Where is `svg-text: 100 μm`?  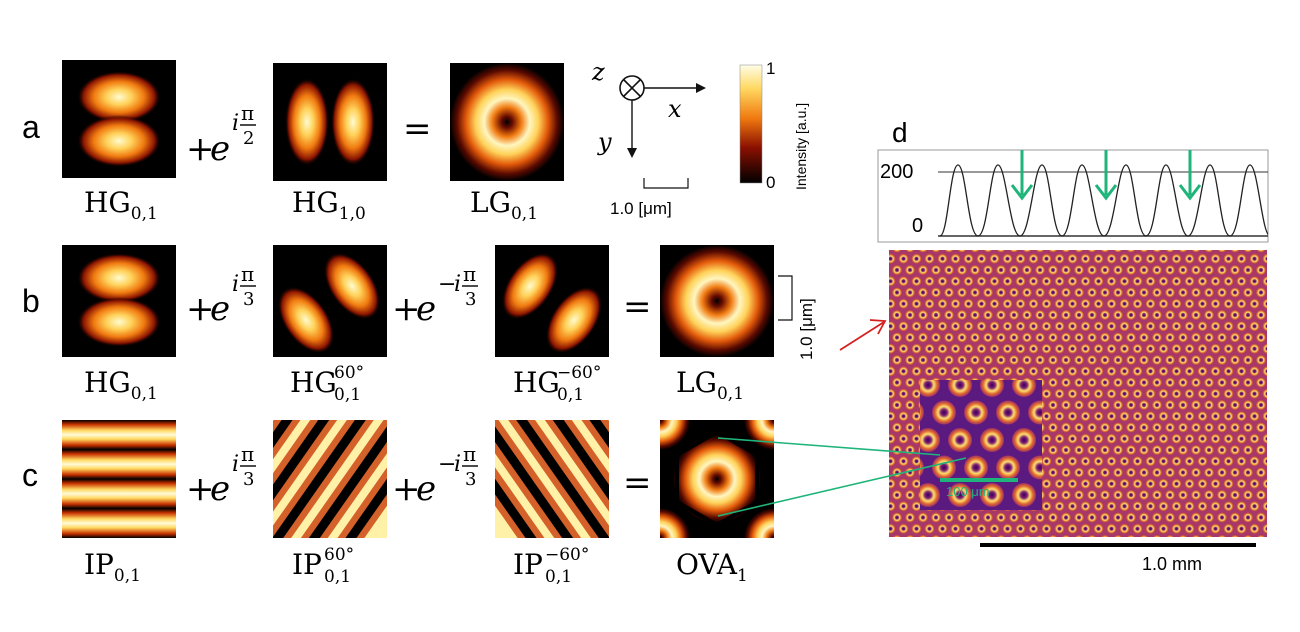
svg-text: 100 μm is located at coordinates (968, 491).